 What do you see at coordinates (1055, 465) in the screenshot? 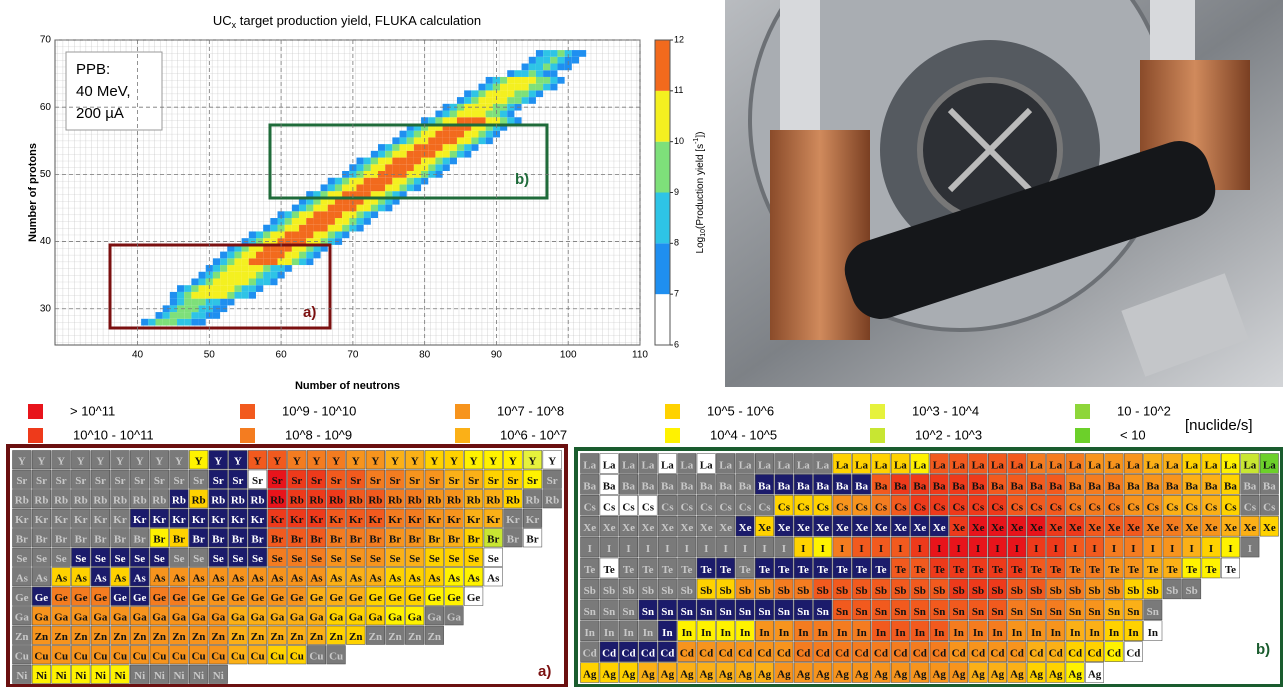
I see `nuclide-symbol: La` at bounding box center [1055, 465].